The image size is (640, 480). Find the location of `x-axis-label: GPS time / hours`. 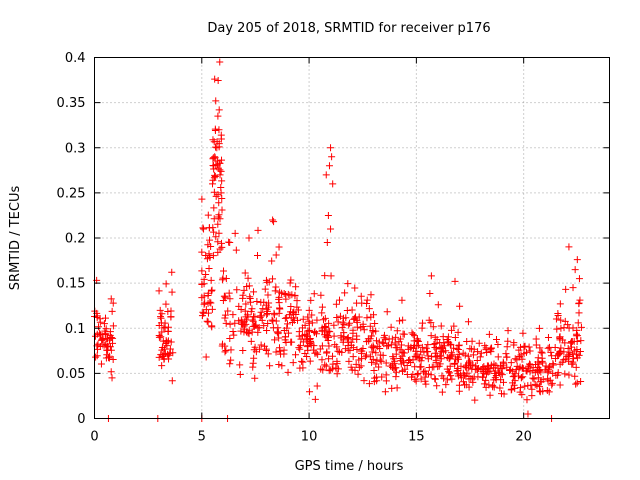

x-axis-label: GPS time / hours is located at coordinates (349, 466).